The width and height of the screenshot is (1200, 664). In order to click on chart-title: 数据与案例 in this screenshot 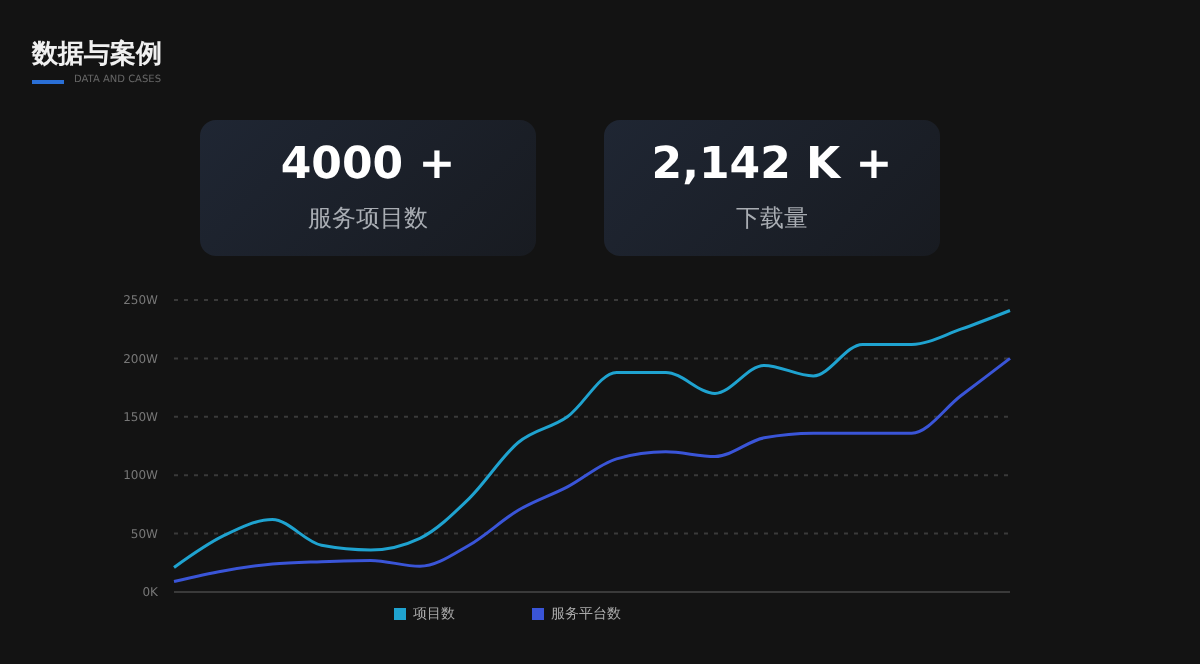, I will do `click(97, 54)`.